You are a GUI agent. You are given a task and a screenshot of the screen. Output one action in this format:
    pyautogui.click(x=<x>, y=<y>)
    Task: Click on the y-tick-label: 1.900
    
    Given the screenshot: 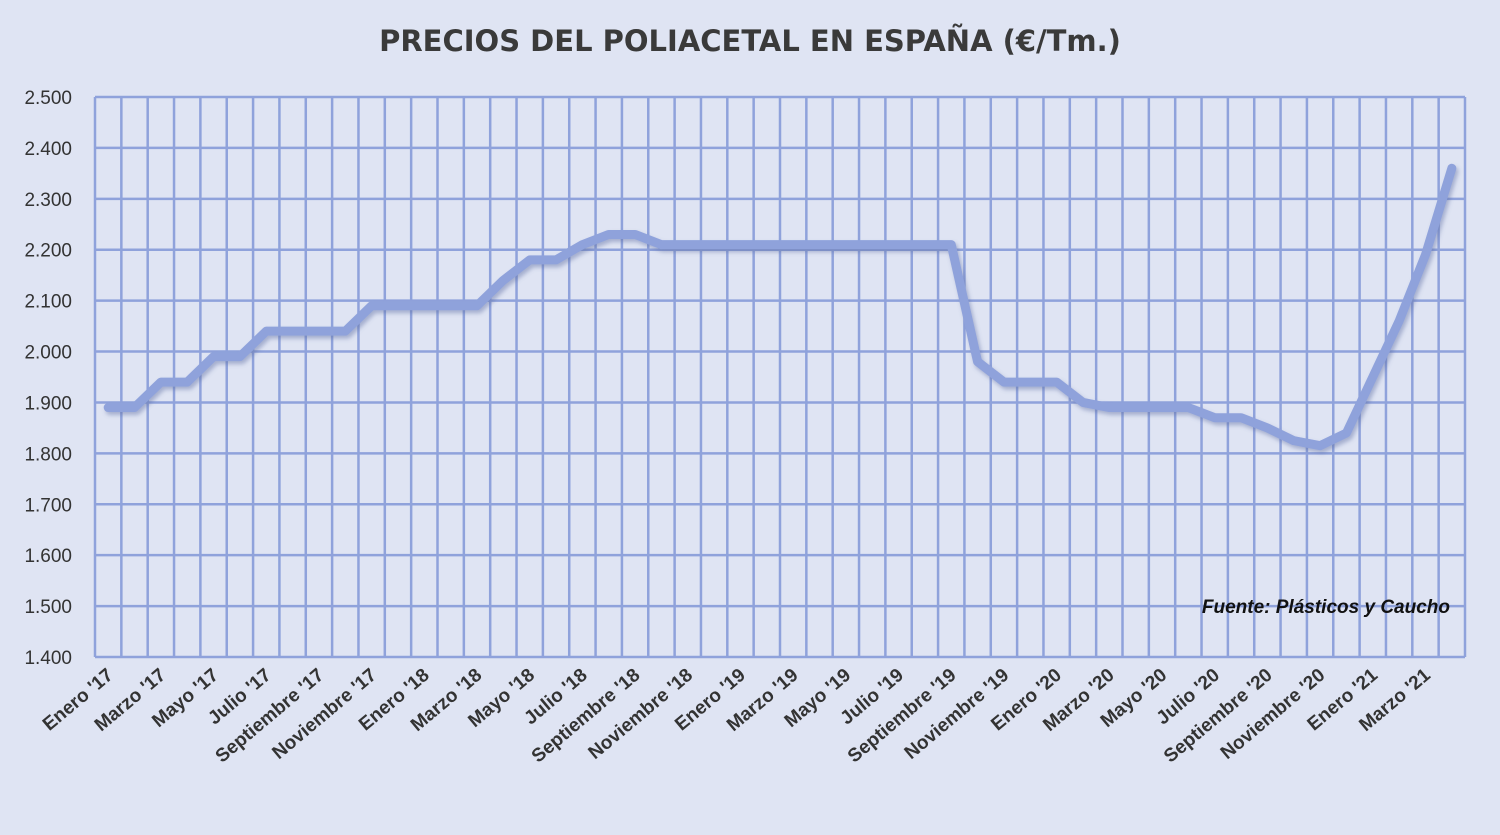 What is the action you would take?
    pyautogui.click(x=48, y=403)
    